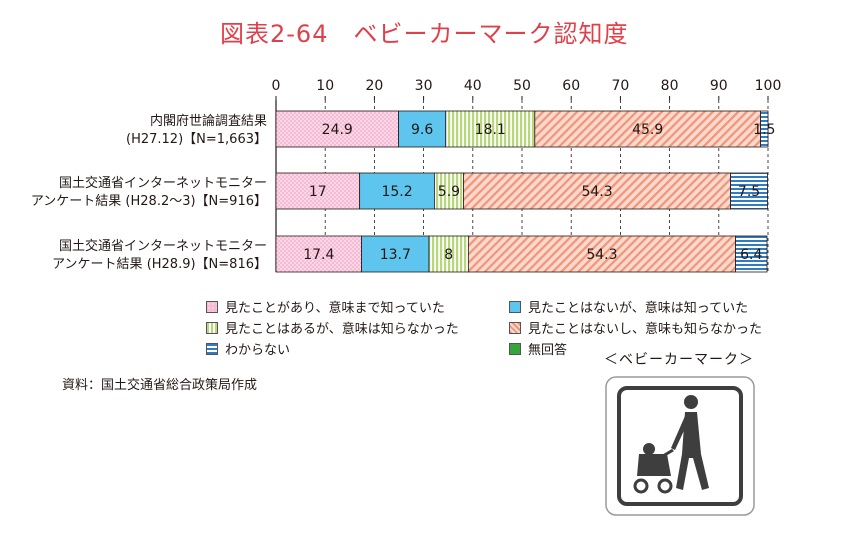  Describe the element at coordinates (208, 121) in the screenshot. I see `category-label-line1: 内閣府世論調査結果` at that location.